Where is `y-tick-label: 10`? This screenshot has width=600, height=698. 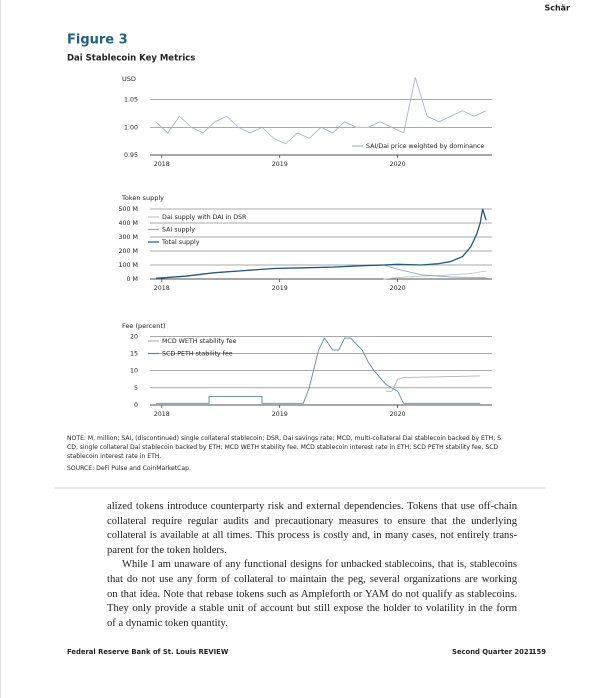
y-tick-label: 10 is located at coordinates (134, 371).